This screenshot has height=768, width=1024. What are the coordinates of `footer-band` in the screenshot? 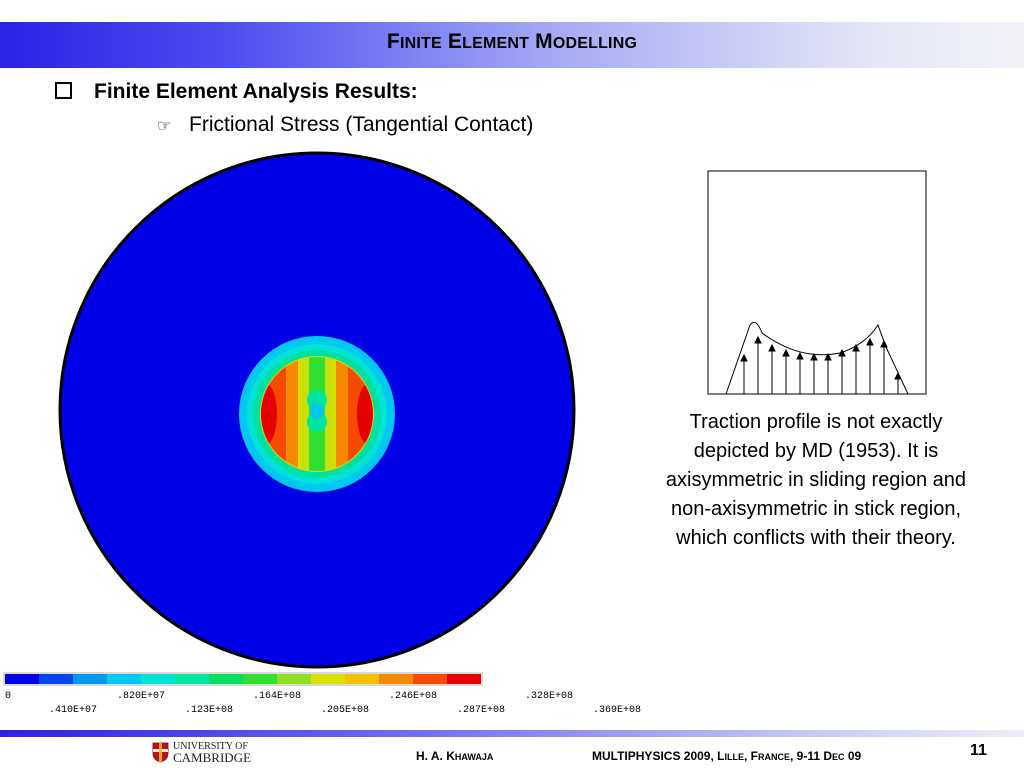 It's located at (512, 733).